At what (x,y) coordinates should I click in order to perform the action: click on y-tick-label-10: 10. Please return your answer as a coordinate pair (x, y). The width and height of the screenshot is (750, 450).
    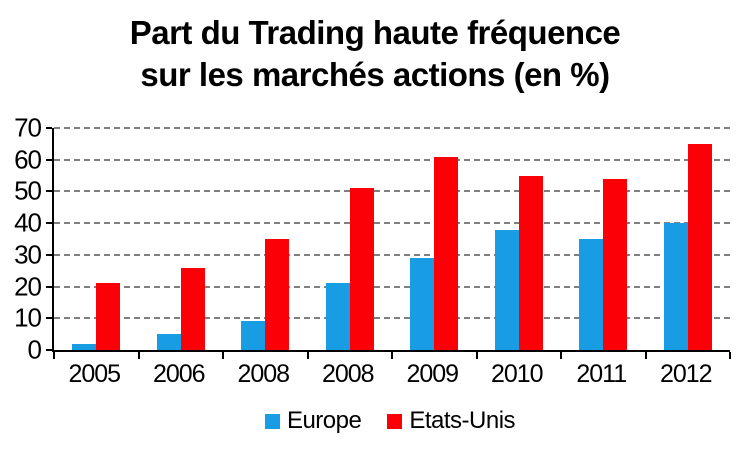
    Looking at the image, I should click on (28, 317).